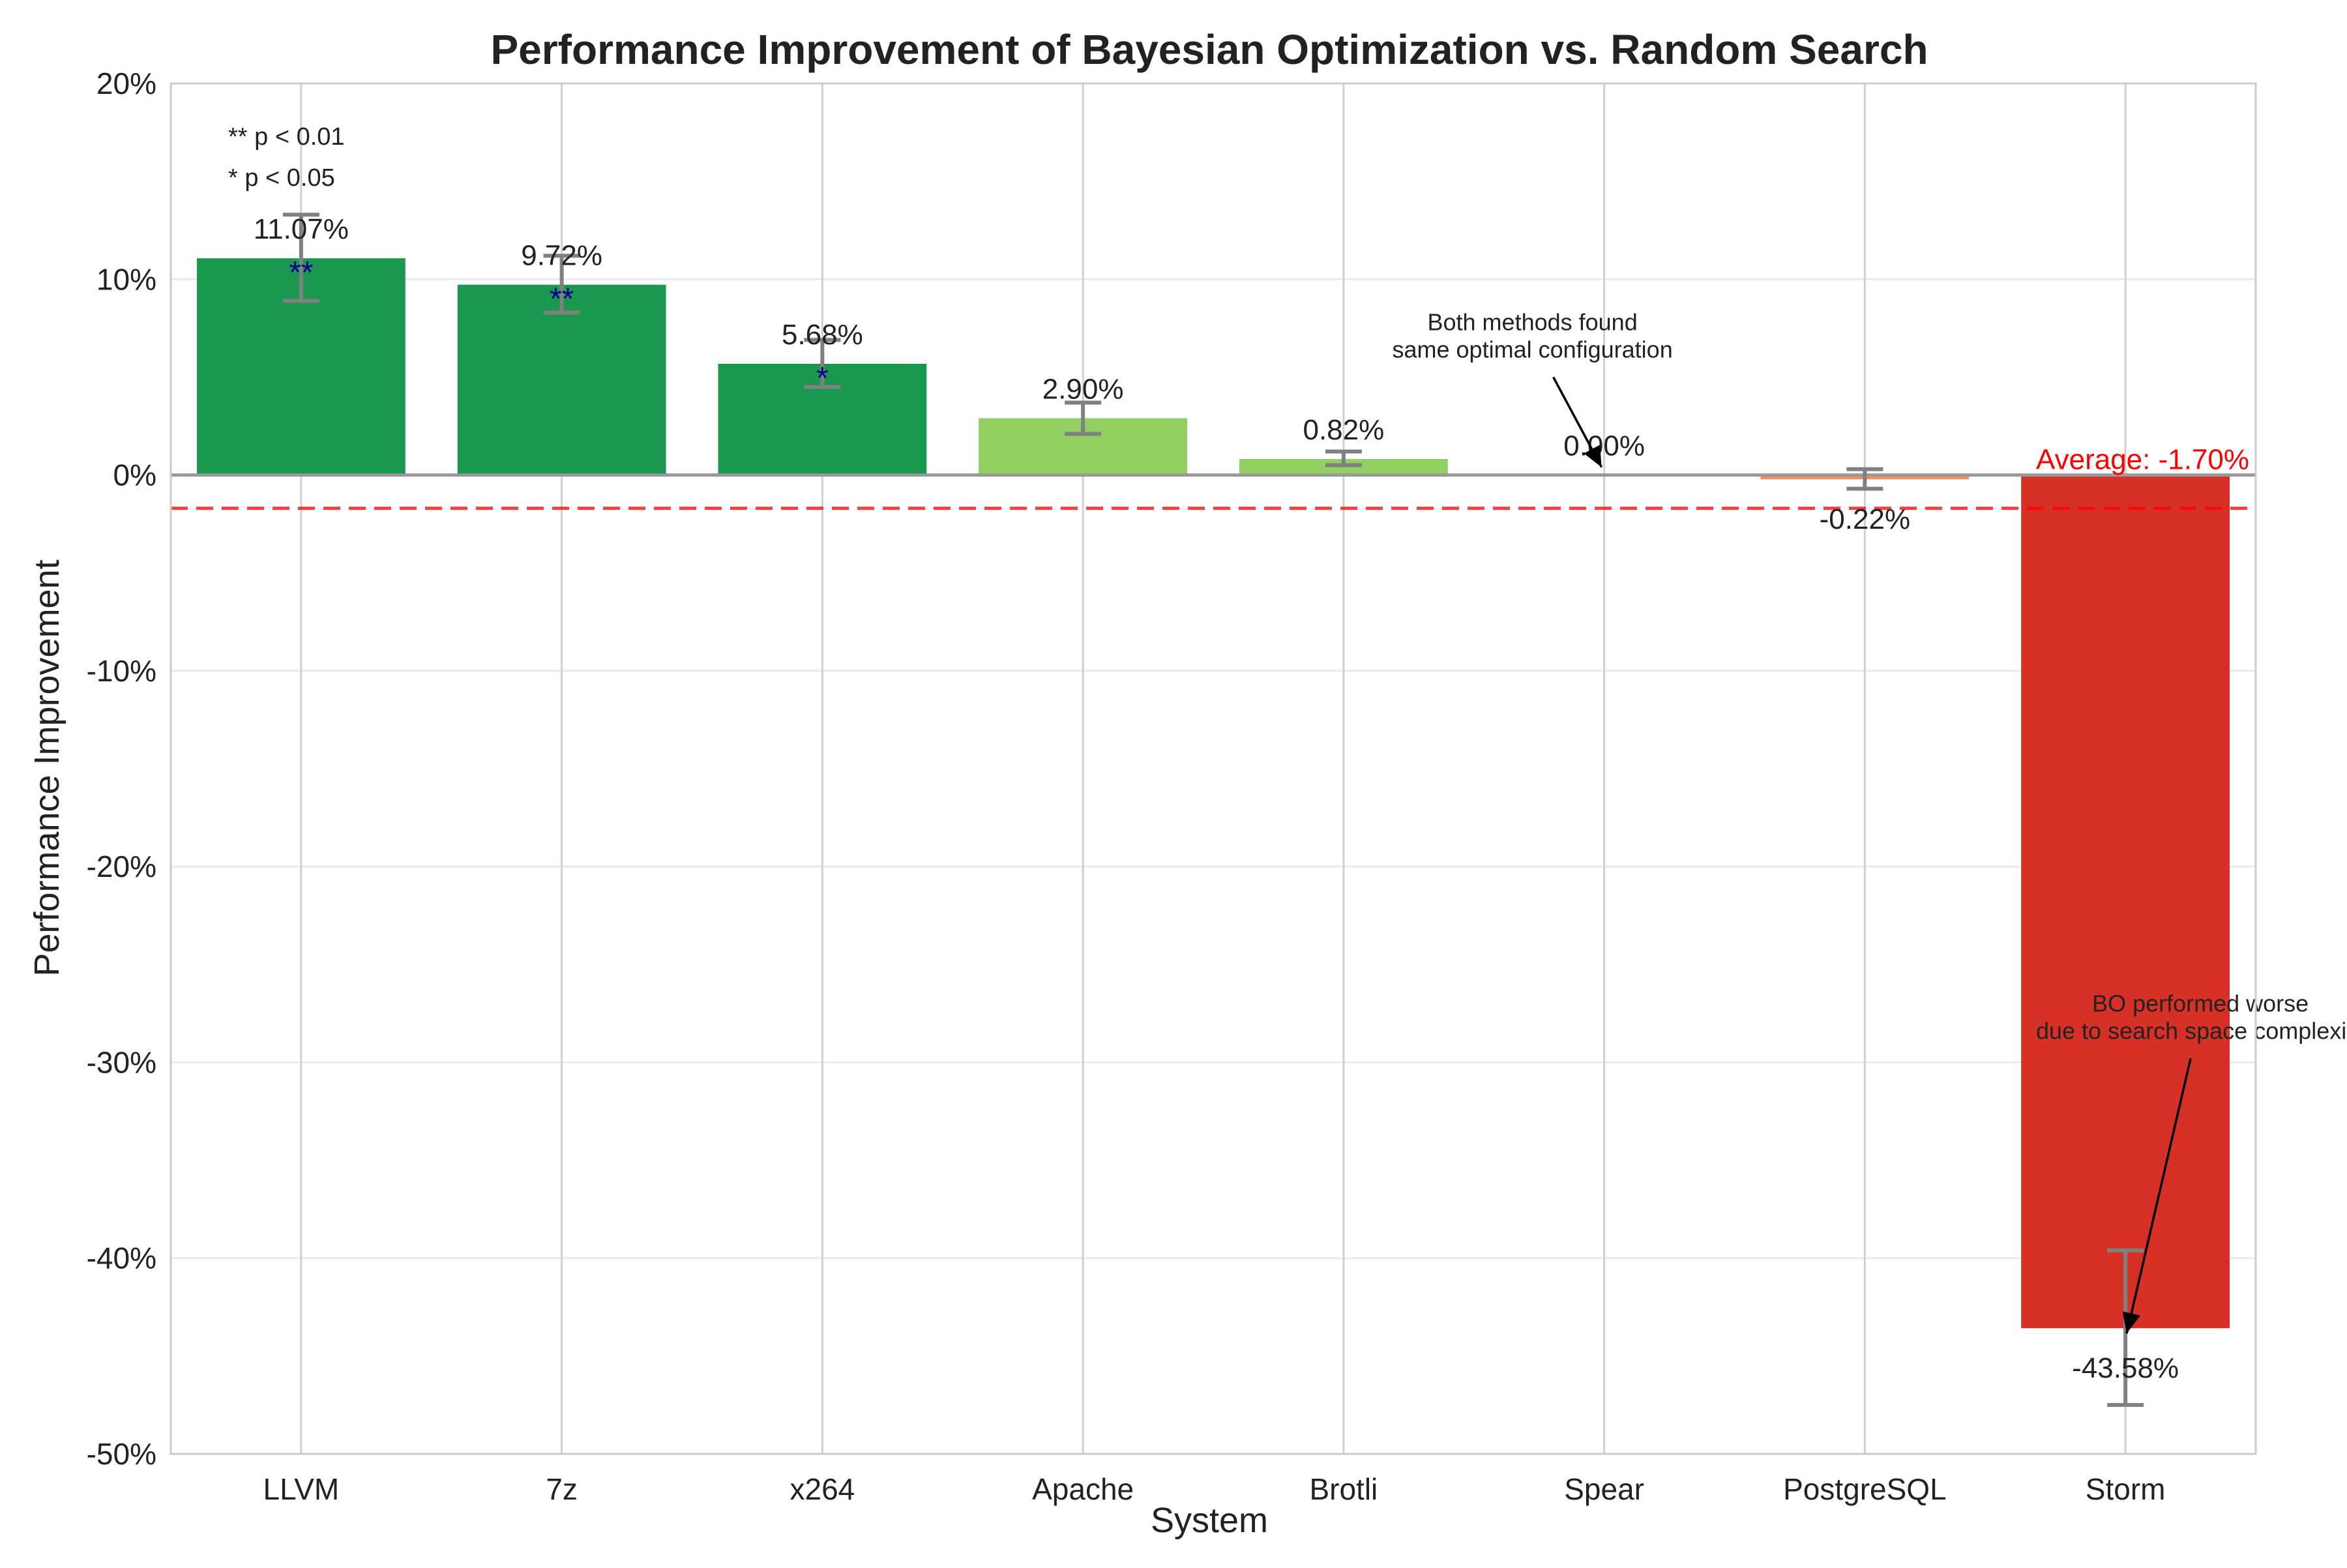 Image resolution: width=2347 pixels, height=1568 pixels. I want to click on annotation-text: same optimal configuration, so click(1533, 349).